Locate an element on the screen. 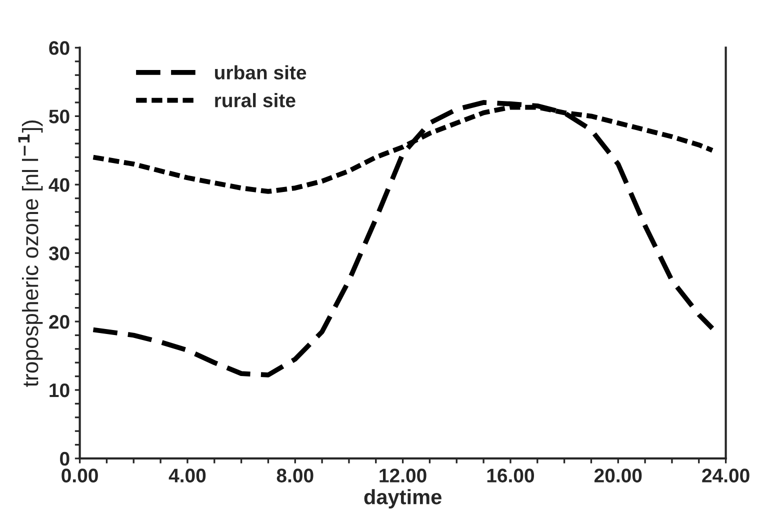  y-tick-label: 20 is located at coordinates (59, 322).